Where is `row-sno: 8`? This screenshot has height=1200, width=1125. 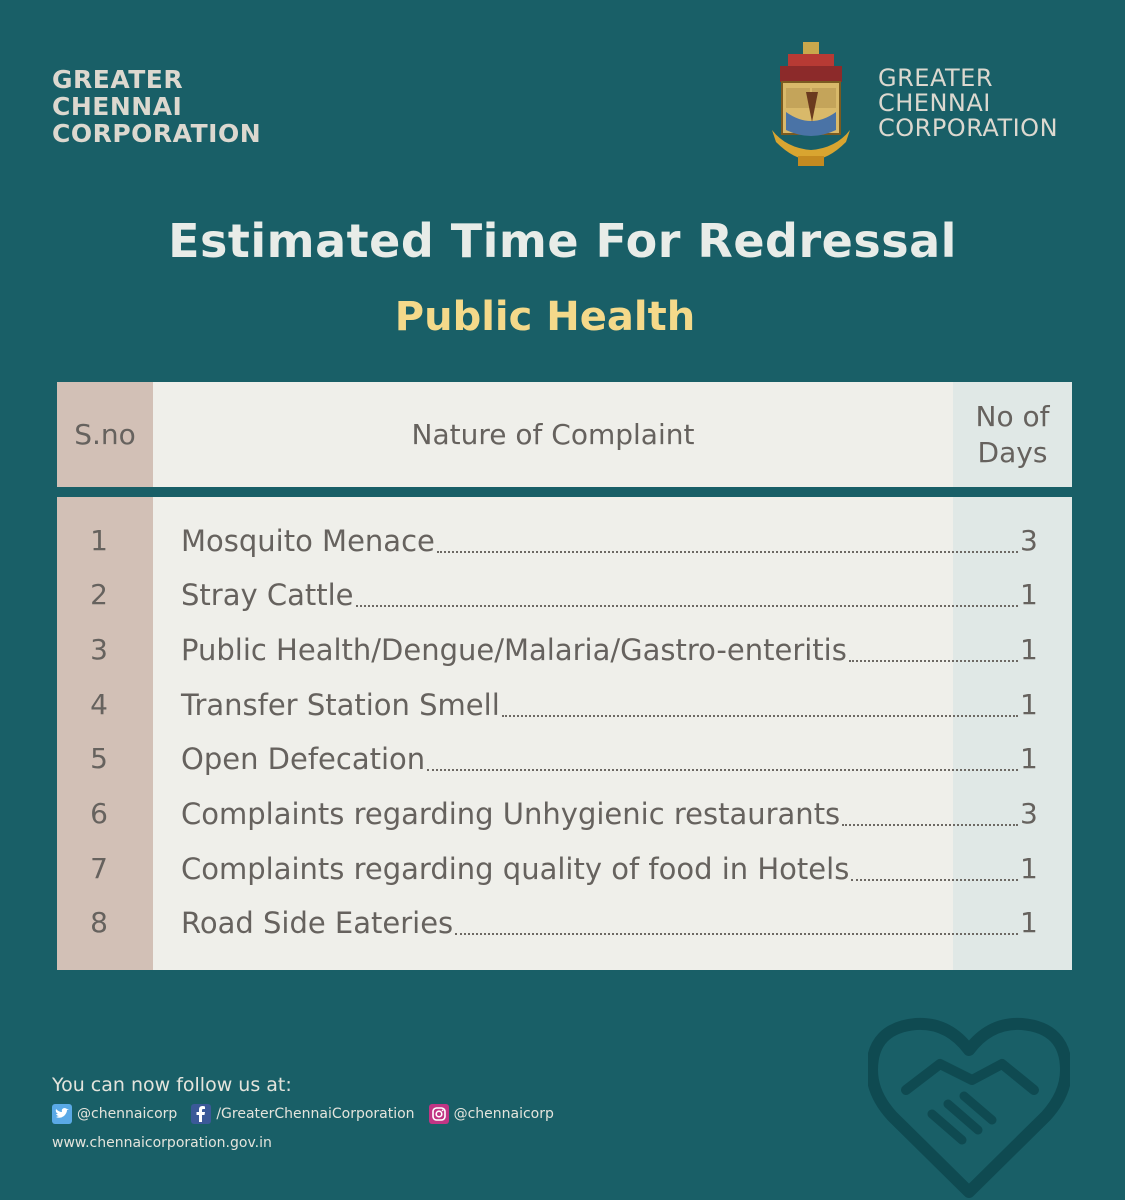 row-sno: 8 is located at coordinates (99, 922).